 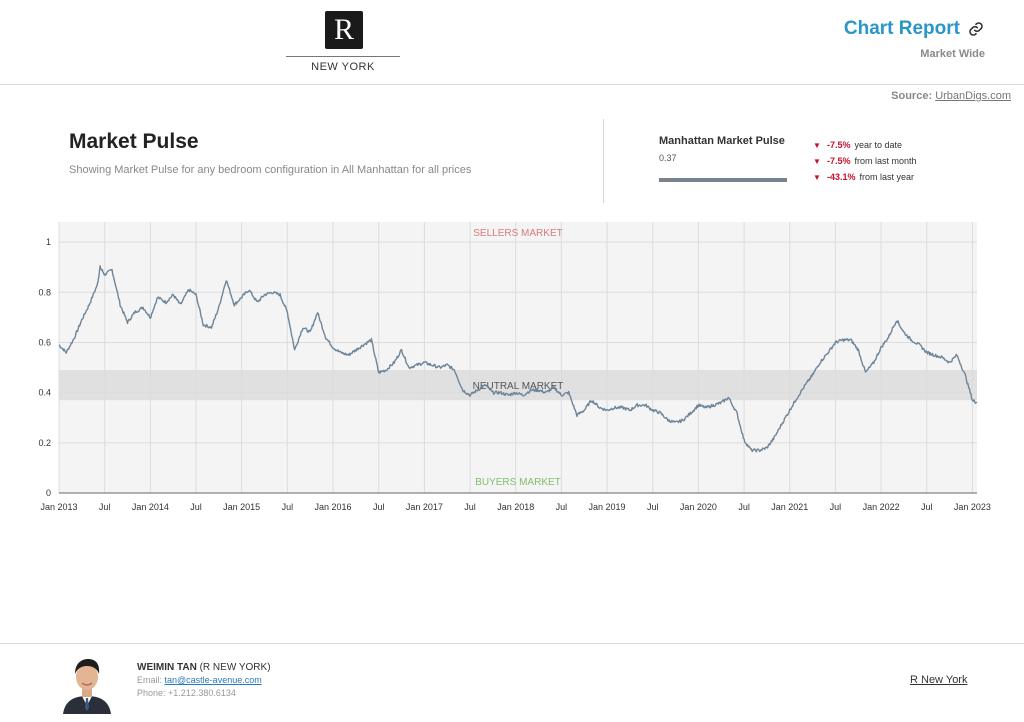 What do you see at coordinates (887, 177) in the screenshot?
I see `change-text: from last year` at bounding box center [887, 177].